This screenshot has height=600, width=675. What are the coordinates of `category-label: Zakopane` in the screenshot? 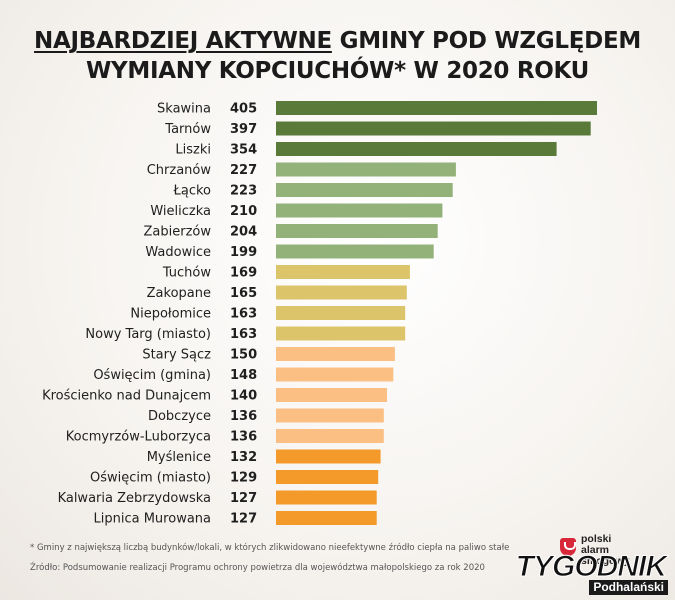 It's located at (179, 293).